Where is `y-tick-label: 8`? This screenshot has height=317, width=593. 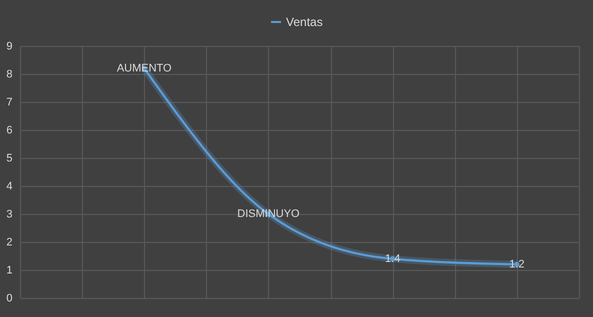 y-tick-label: 8 is located at coordinates (9, 74).